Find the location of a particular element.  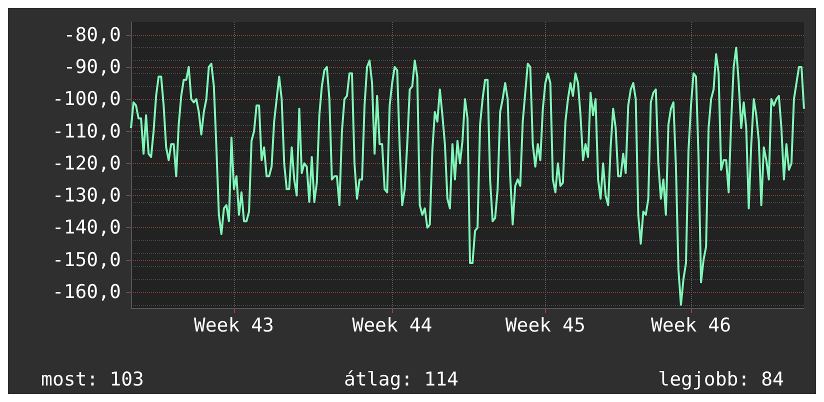

y-tick-label: -100,0 is located at coordinates (86, 99).